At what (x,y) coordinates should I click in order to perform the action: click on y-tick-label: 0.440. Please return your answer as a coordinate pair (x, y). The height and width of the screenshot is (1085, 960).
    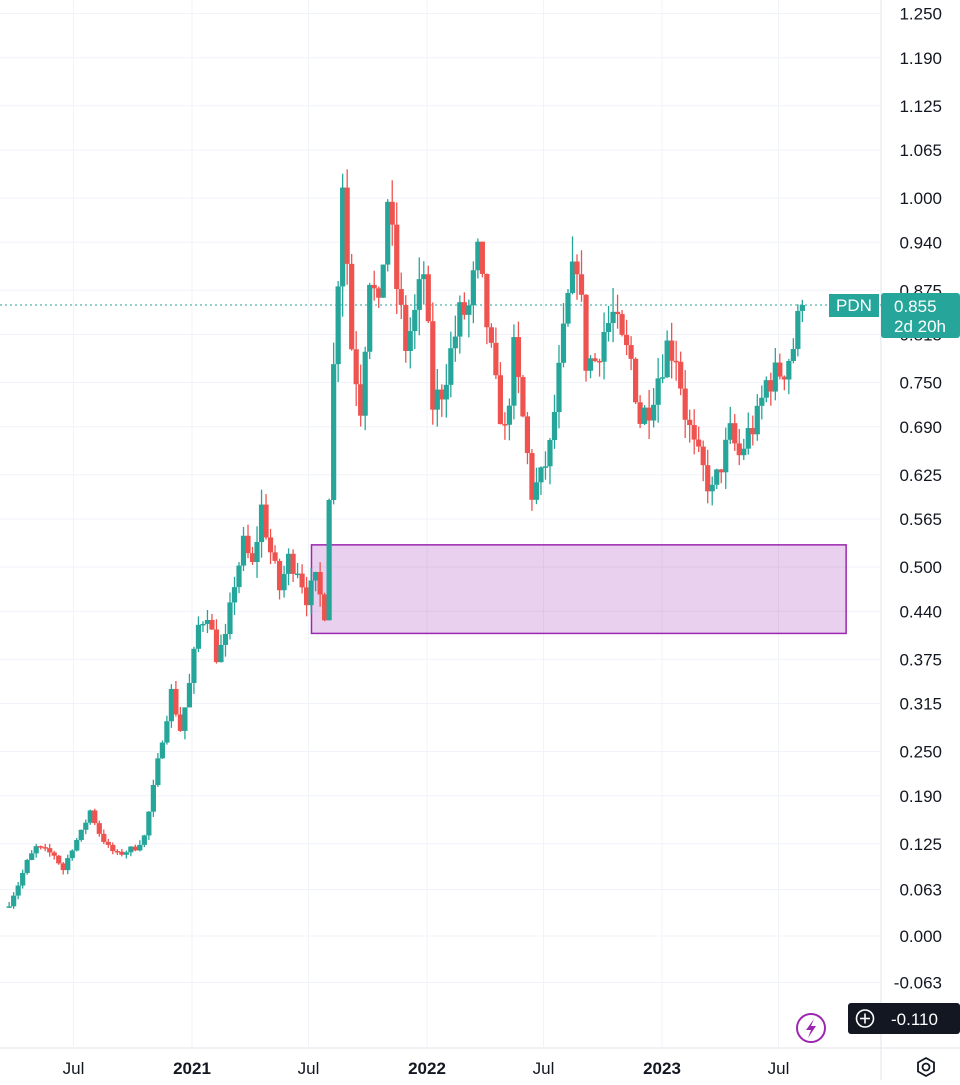
    Looking at the image, I should click on (920, 611).